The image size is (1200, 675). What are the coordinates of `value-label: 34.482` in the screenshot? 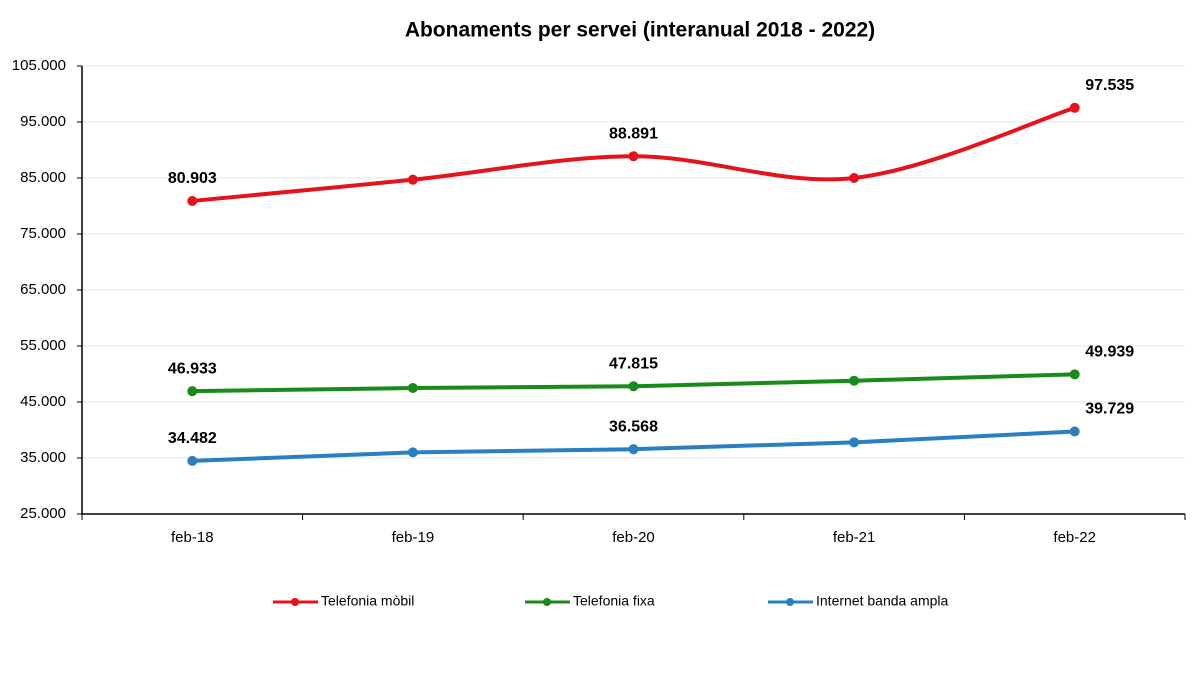 It's located at (192, 438).